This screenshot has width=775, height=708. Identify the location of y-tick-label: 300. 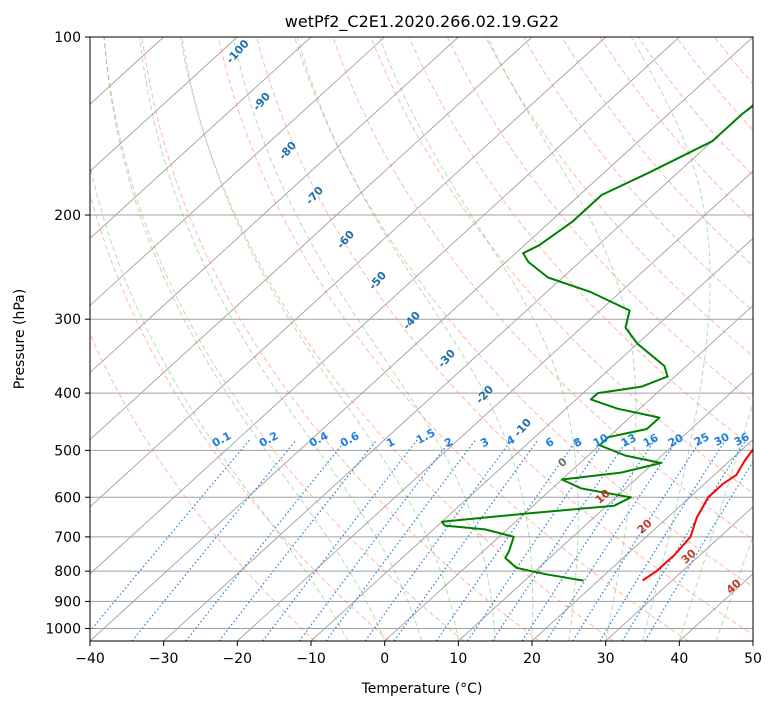
(67, 320).